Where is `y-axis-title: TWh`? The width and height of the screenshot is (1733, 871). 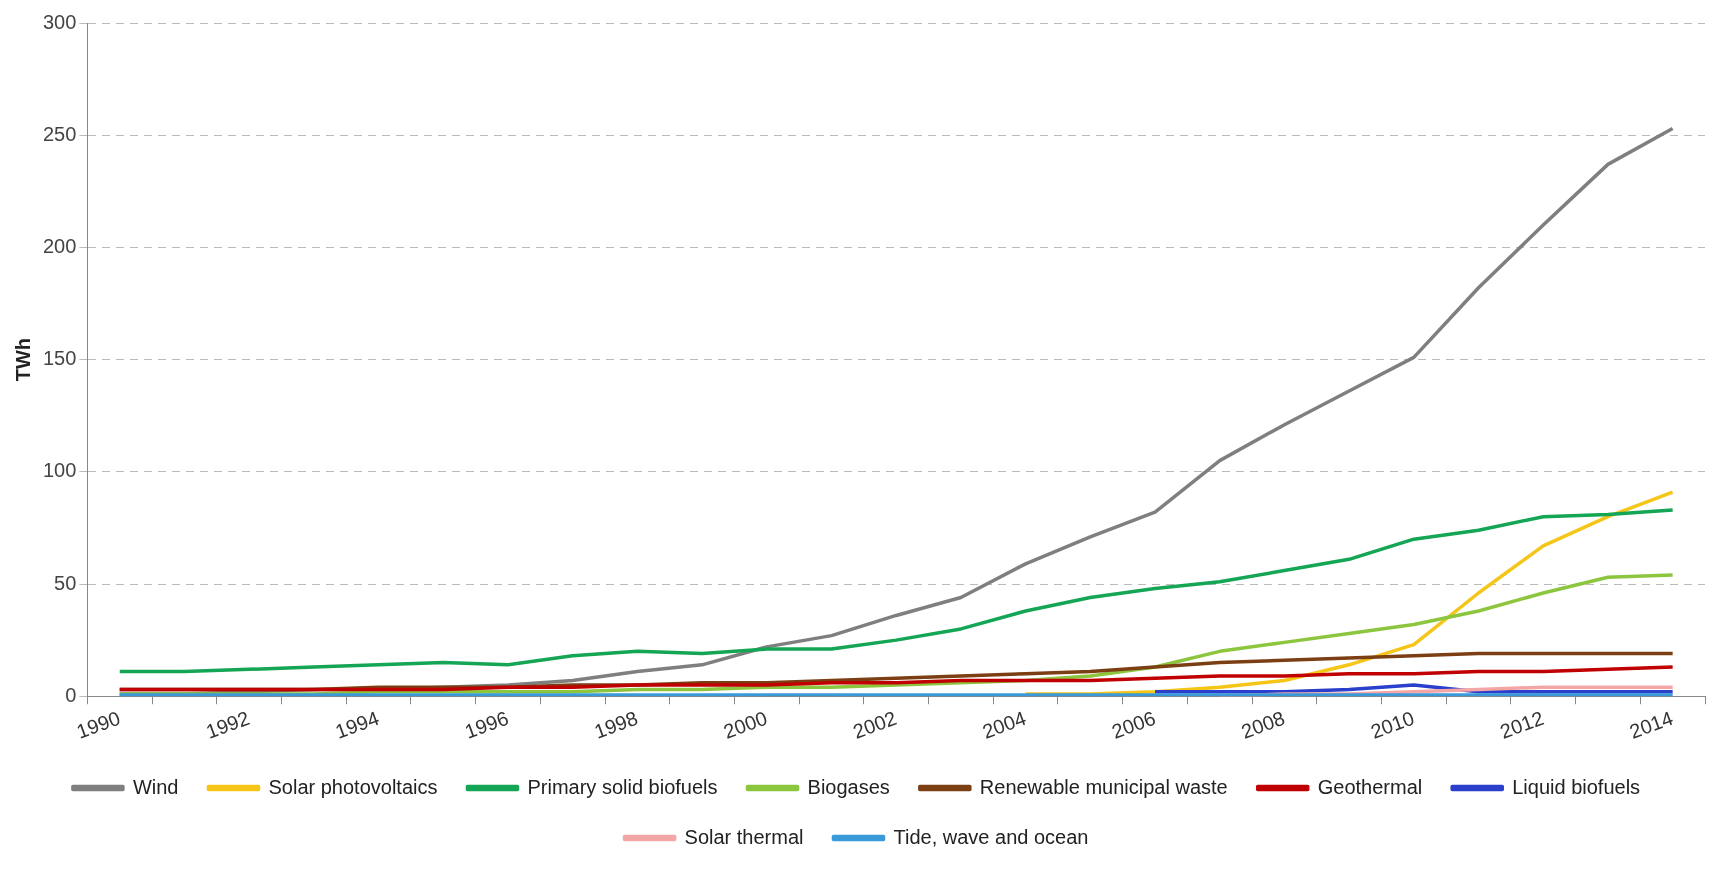 y-axis-title: TWh is located at coordinates (22, 359).